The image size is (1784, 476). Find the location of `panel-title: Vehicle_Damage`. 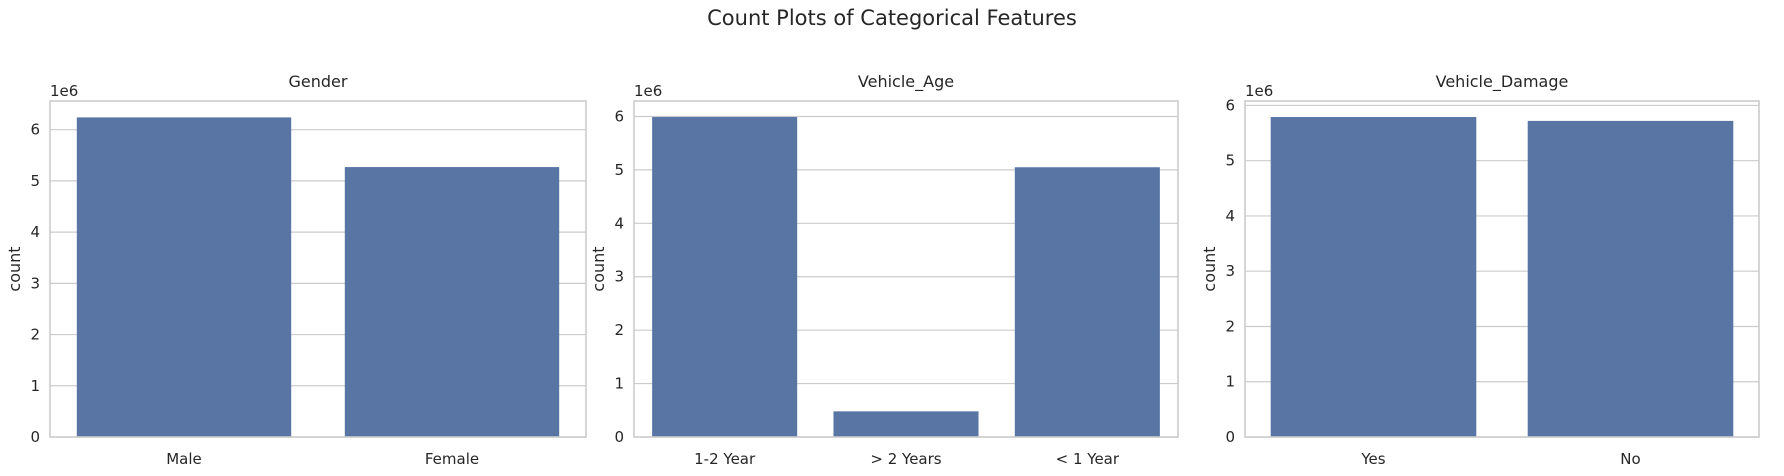

panel-title: Vehicle_Damage is located at coordinates (1502, 82).